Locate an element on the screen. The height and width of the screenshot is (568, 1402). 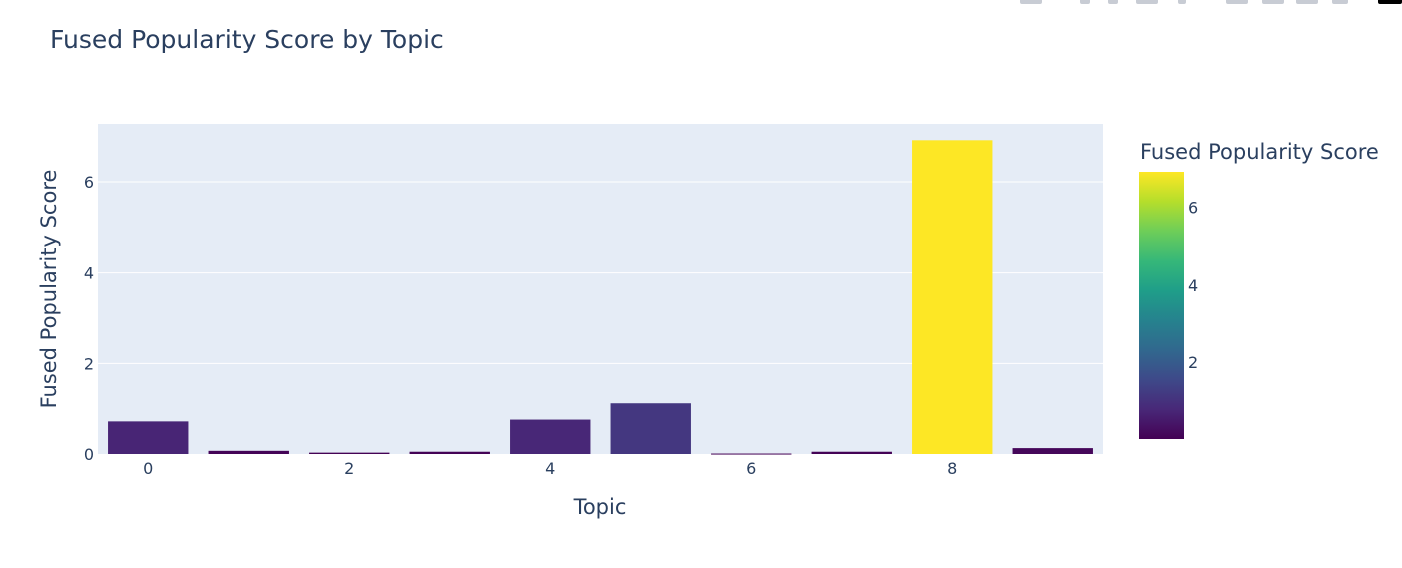
autoscale-icon is located at coordinates (1307, 2).